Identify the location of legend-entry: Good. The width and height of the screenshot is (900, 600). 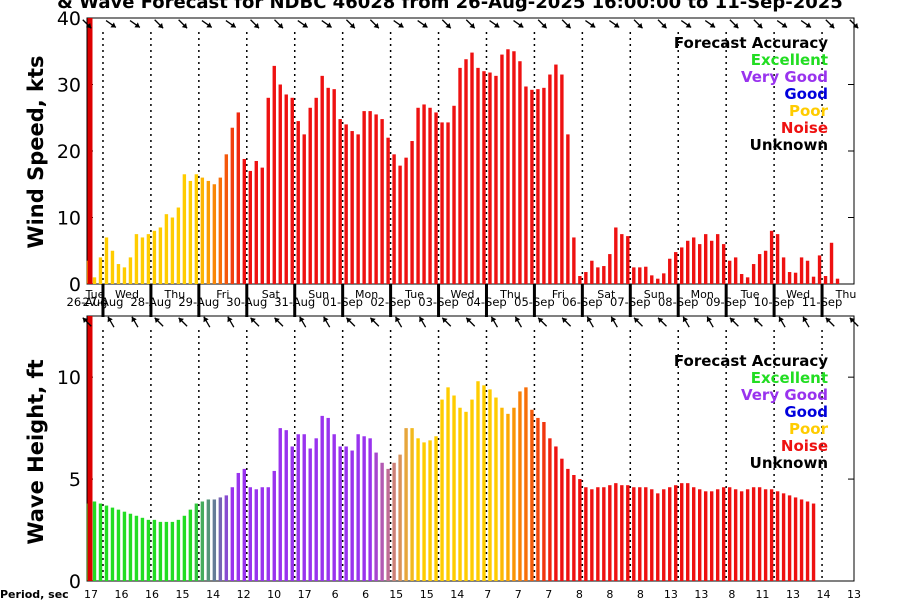
(806, 94).